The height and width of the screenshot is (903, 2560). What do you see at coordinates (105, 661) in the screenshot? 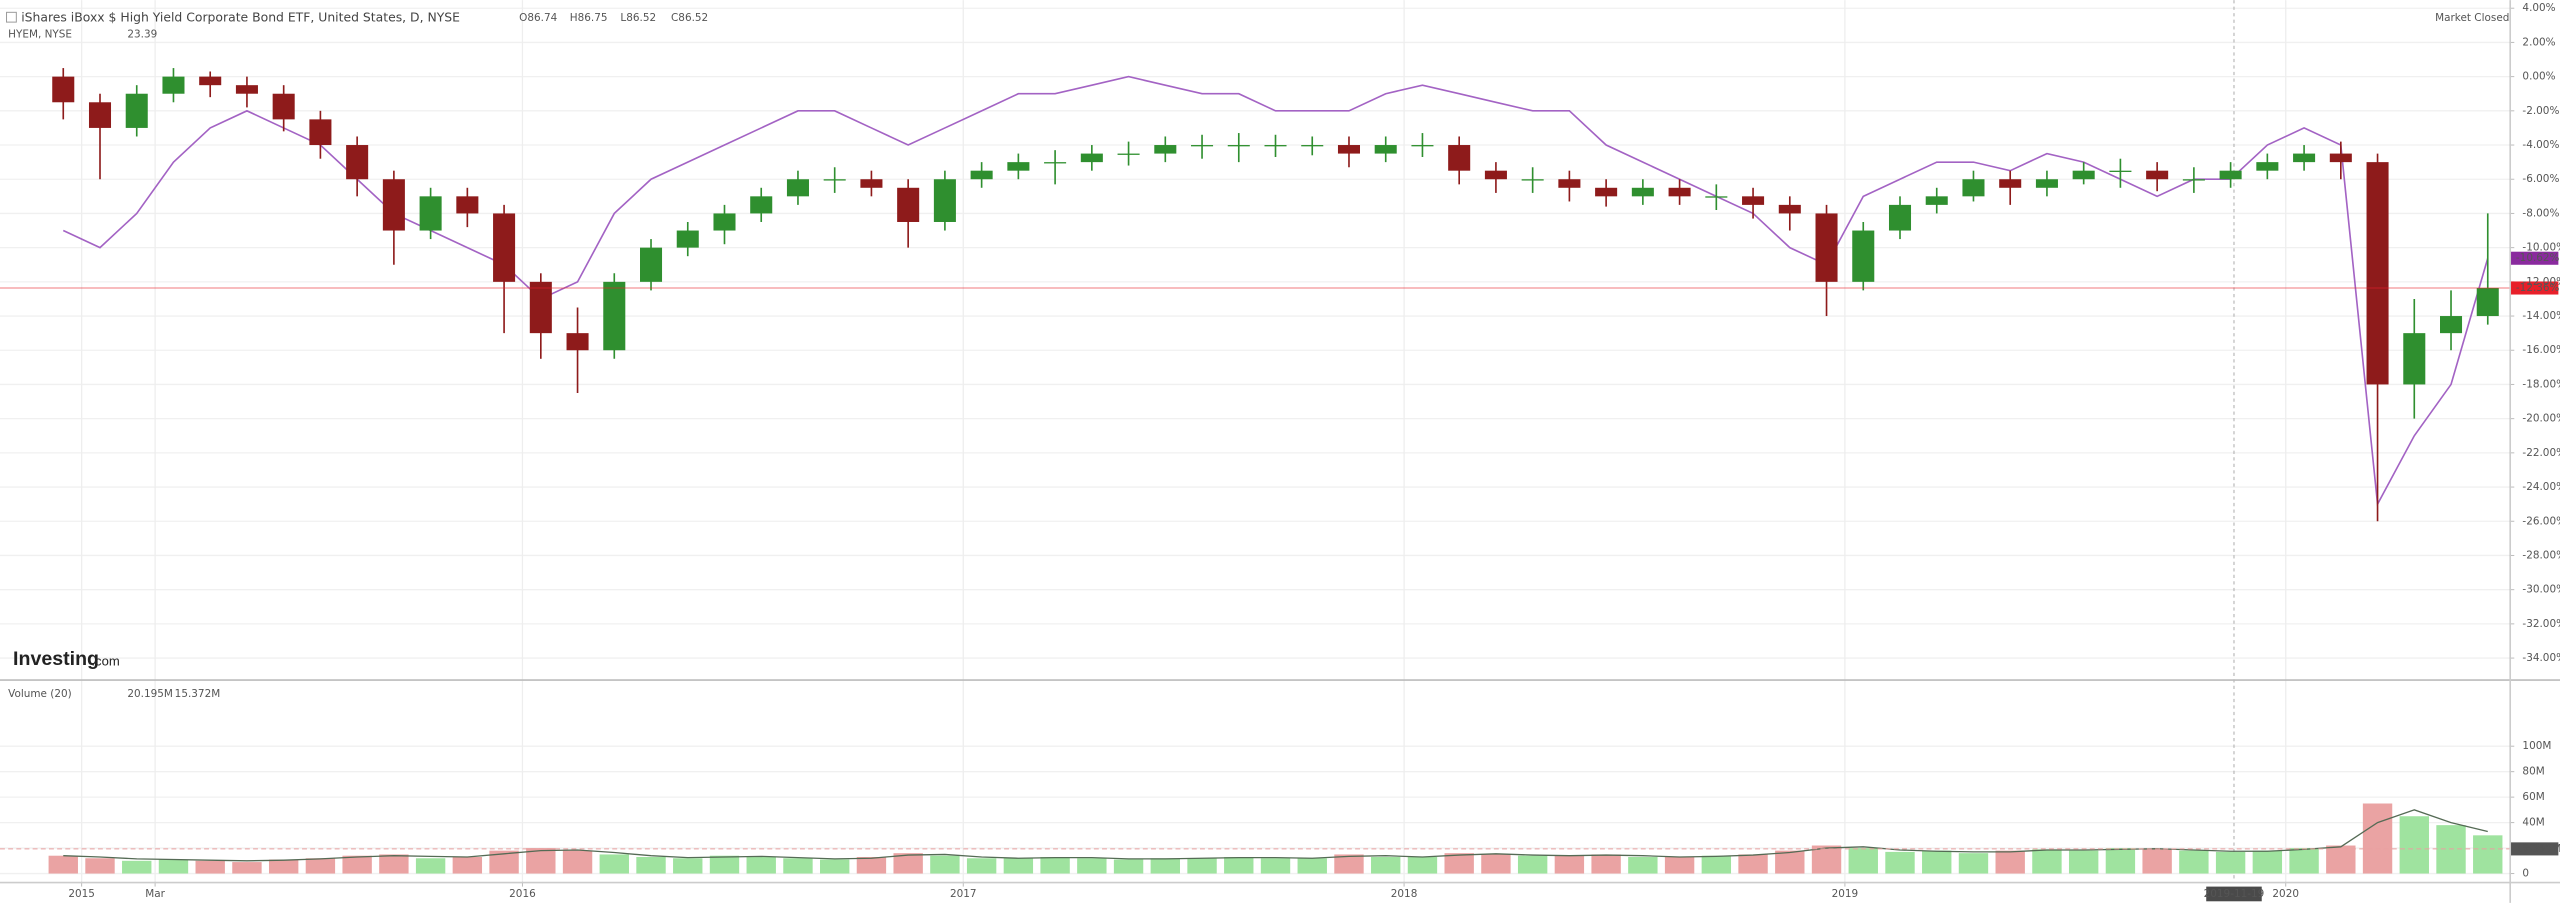
I see `watermark-suffix: .com` at bounding box center [105, 661].